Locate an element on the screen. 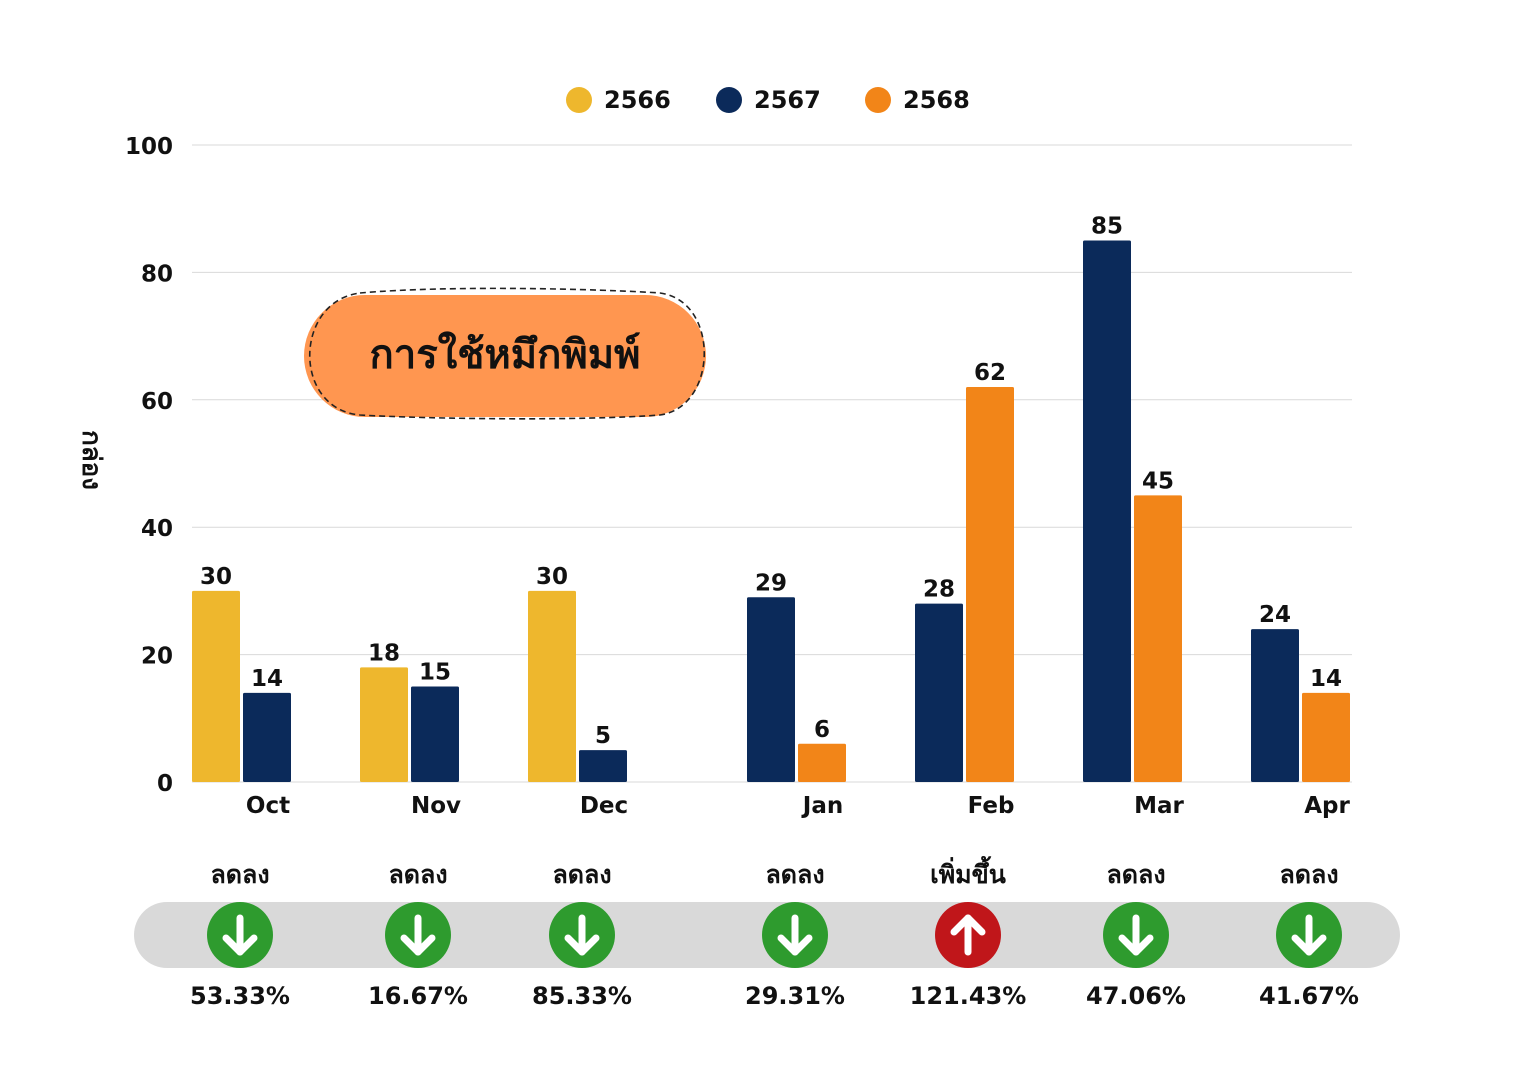 This screenshot has height=1076, width=1521. chart-title-bubble: การใช้หมึกพิมพ์ is located at coordinates (505, 354).